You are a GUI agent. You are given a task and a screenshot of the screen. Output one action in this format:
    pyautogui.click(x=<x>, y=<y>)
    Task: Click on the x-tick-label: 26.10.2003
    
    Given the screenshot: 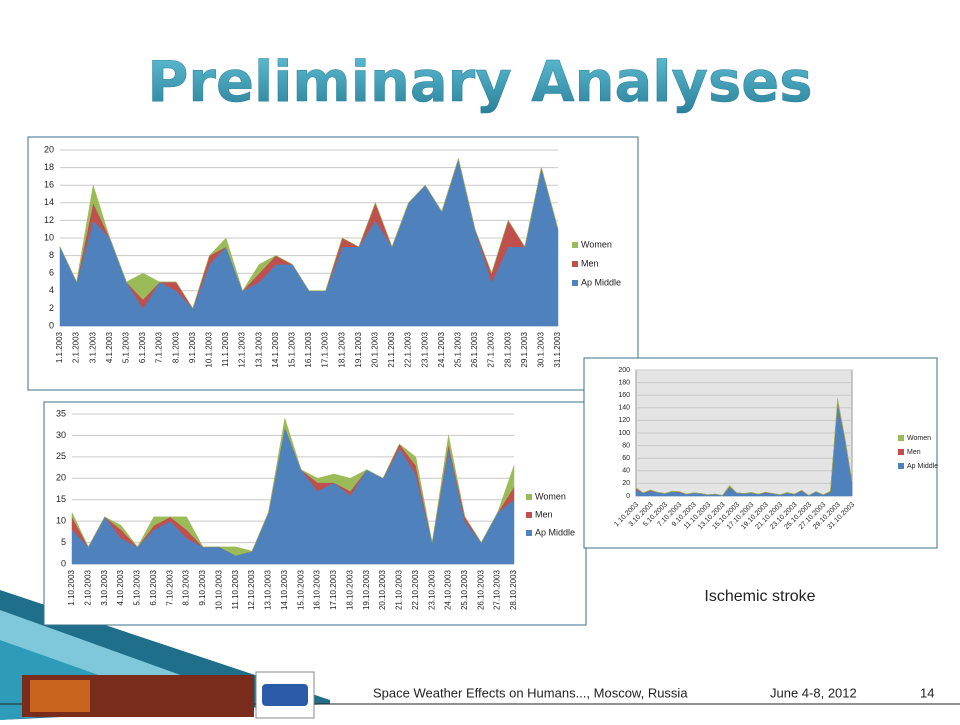 What is the action you would take?
    pyautogui.click(x=480, y=589)
    